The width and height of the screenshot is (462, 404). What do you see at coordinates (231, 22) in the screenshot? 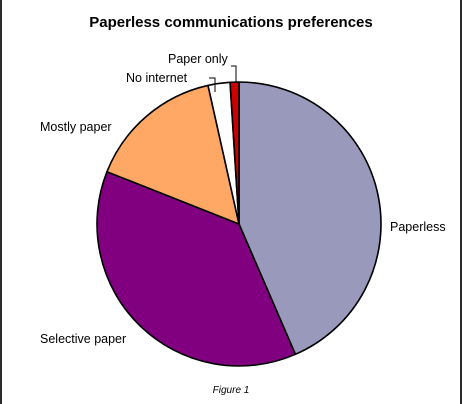
I see `chart-title: Paperless communications preferences` at bounding box center [231, 22].